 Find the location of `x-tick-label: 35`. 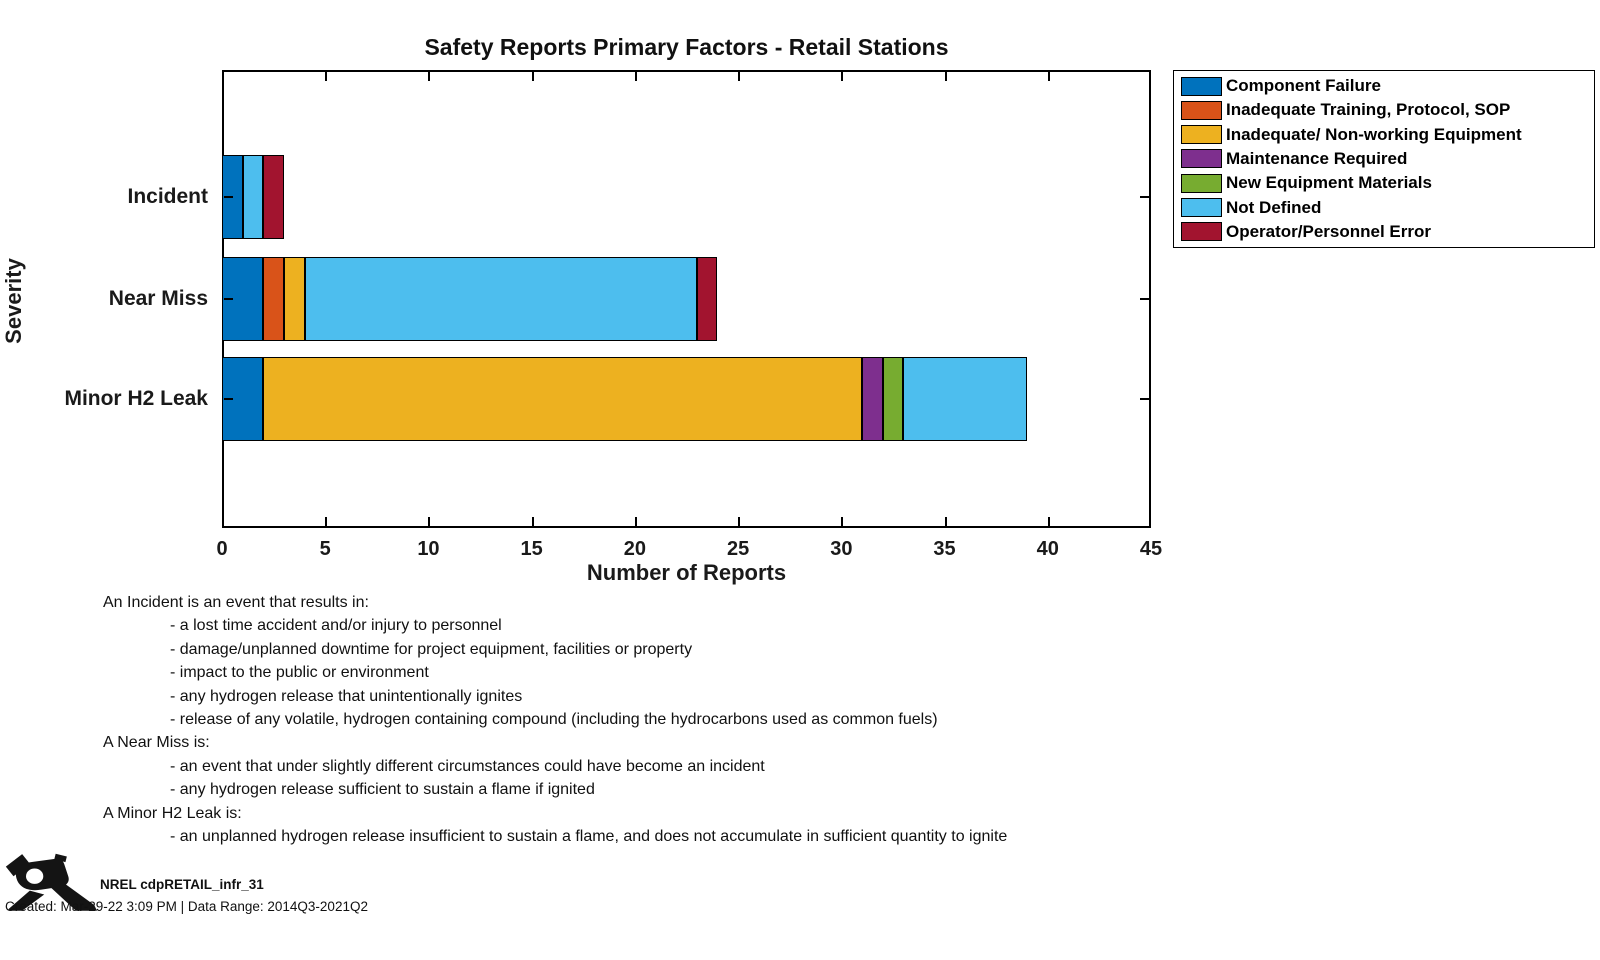

x-tick-label: 35 is located at coordinates (944, 549).